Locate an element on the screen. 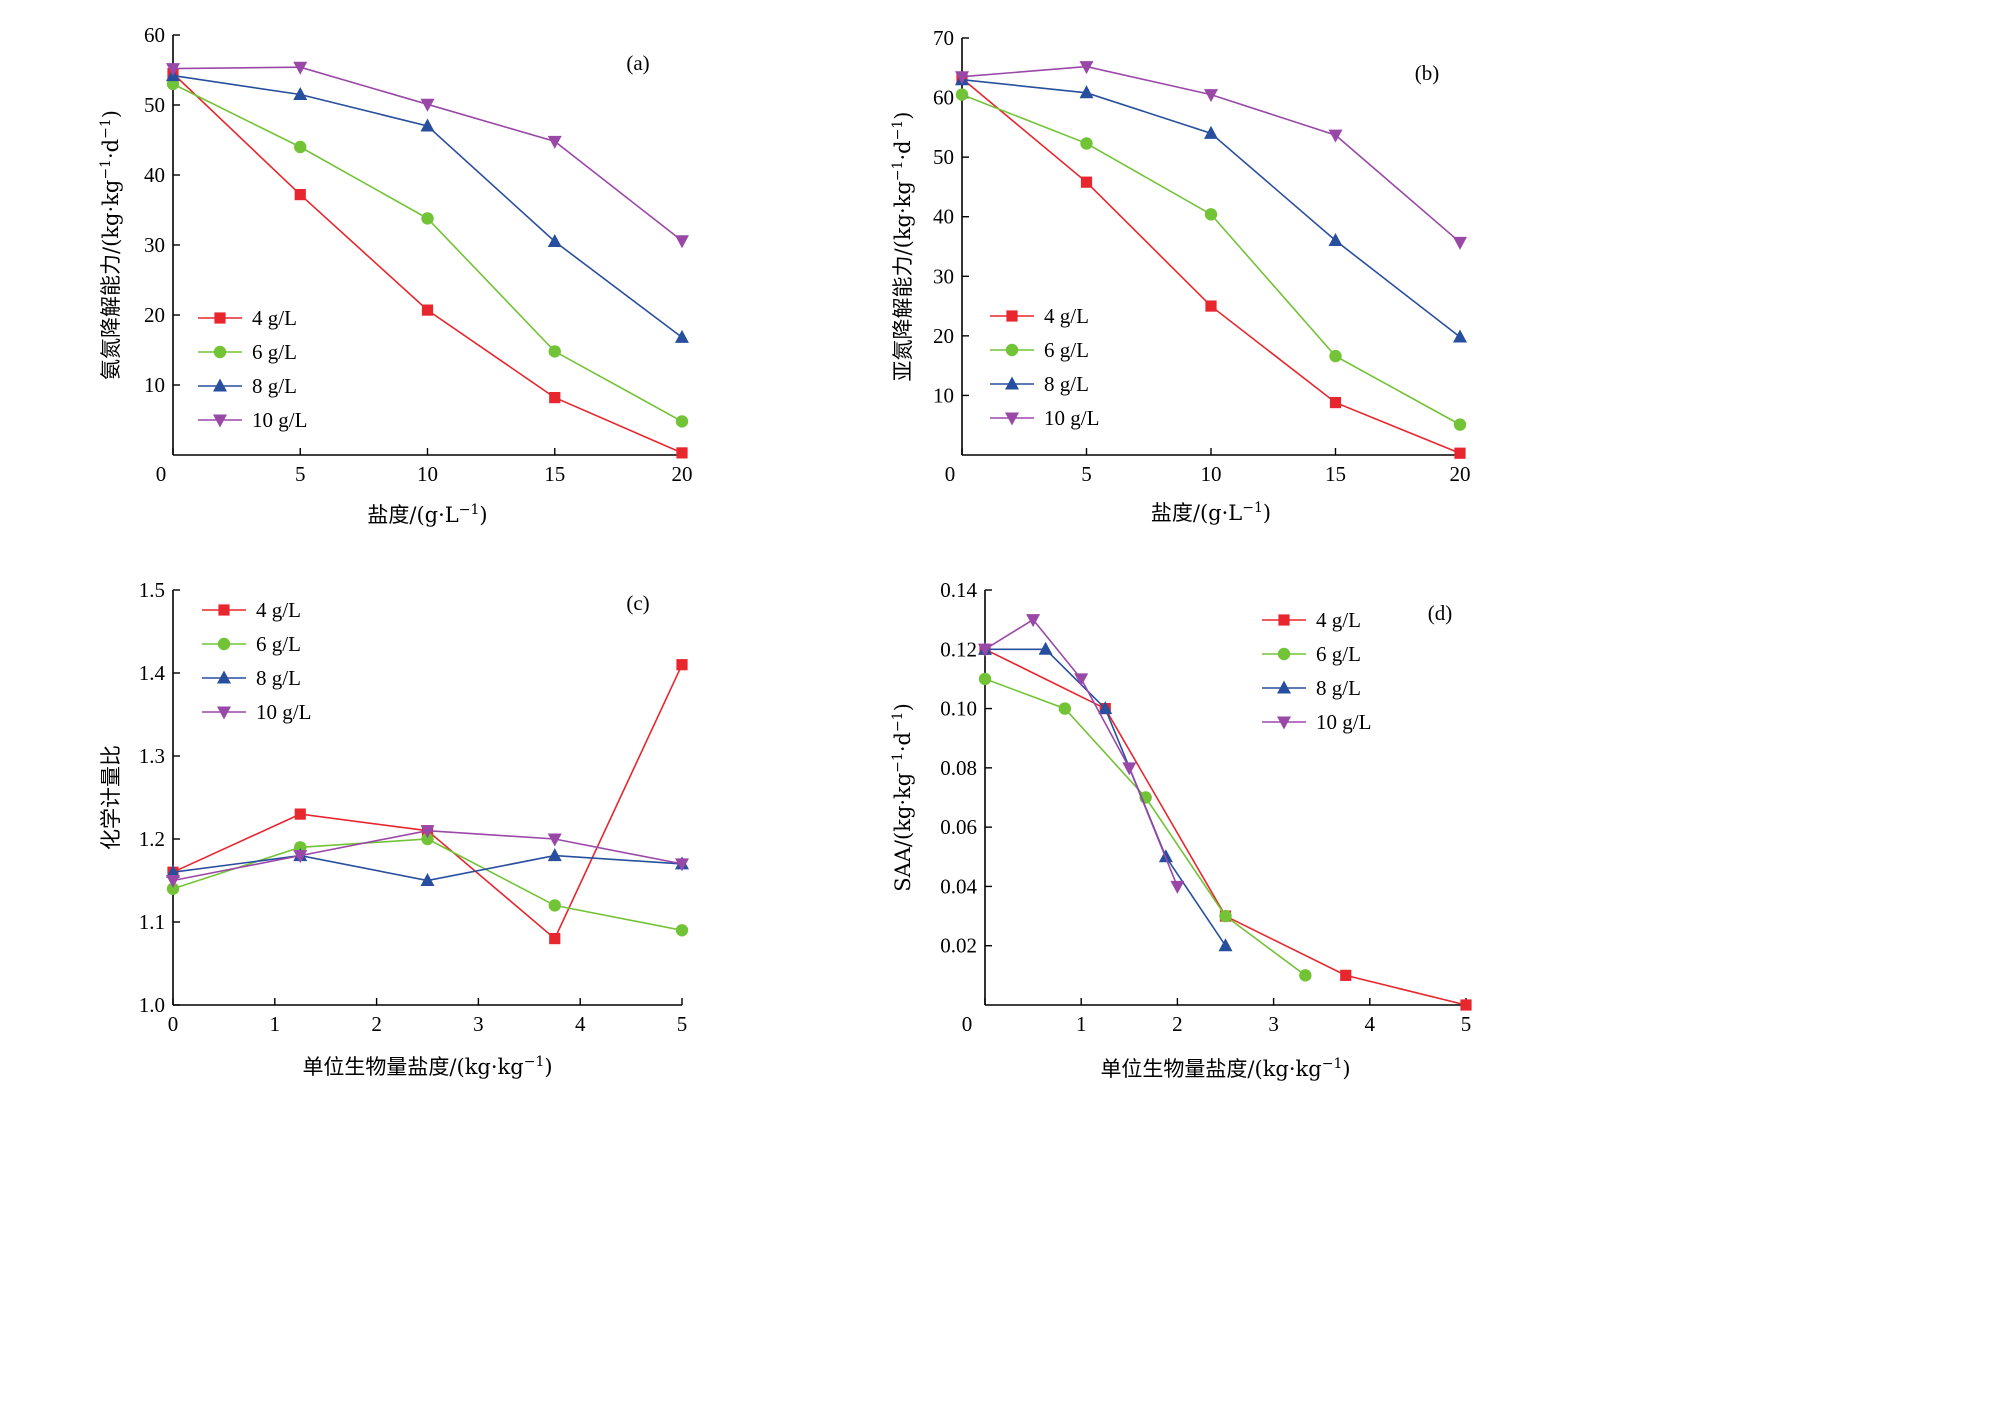 The width and height of the screenshot is (2008, 1418). x-axis-title: 盐度/(g·L−1) is located at coordinates (427, 514).